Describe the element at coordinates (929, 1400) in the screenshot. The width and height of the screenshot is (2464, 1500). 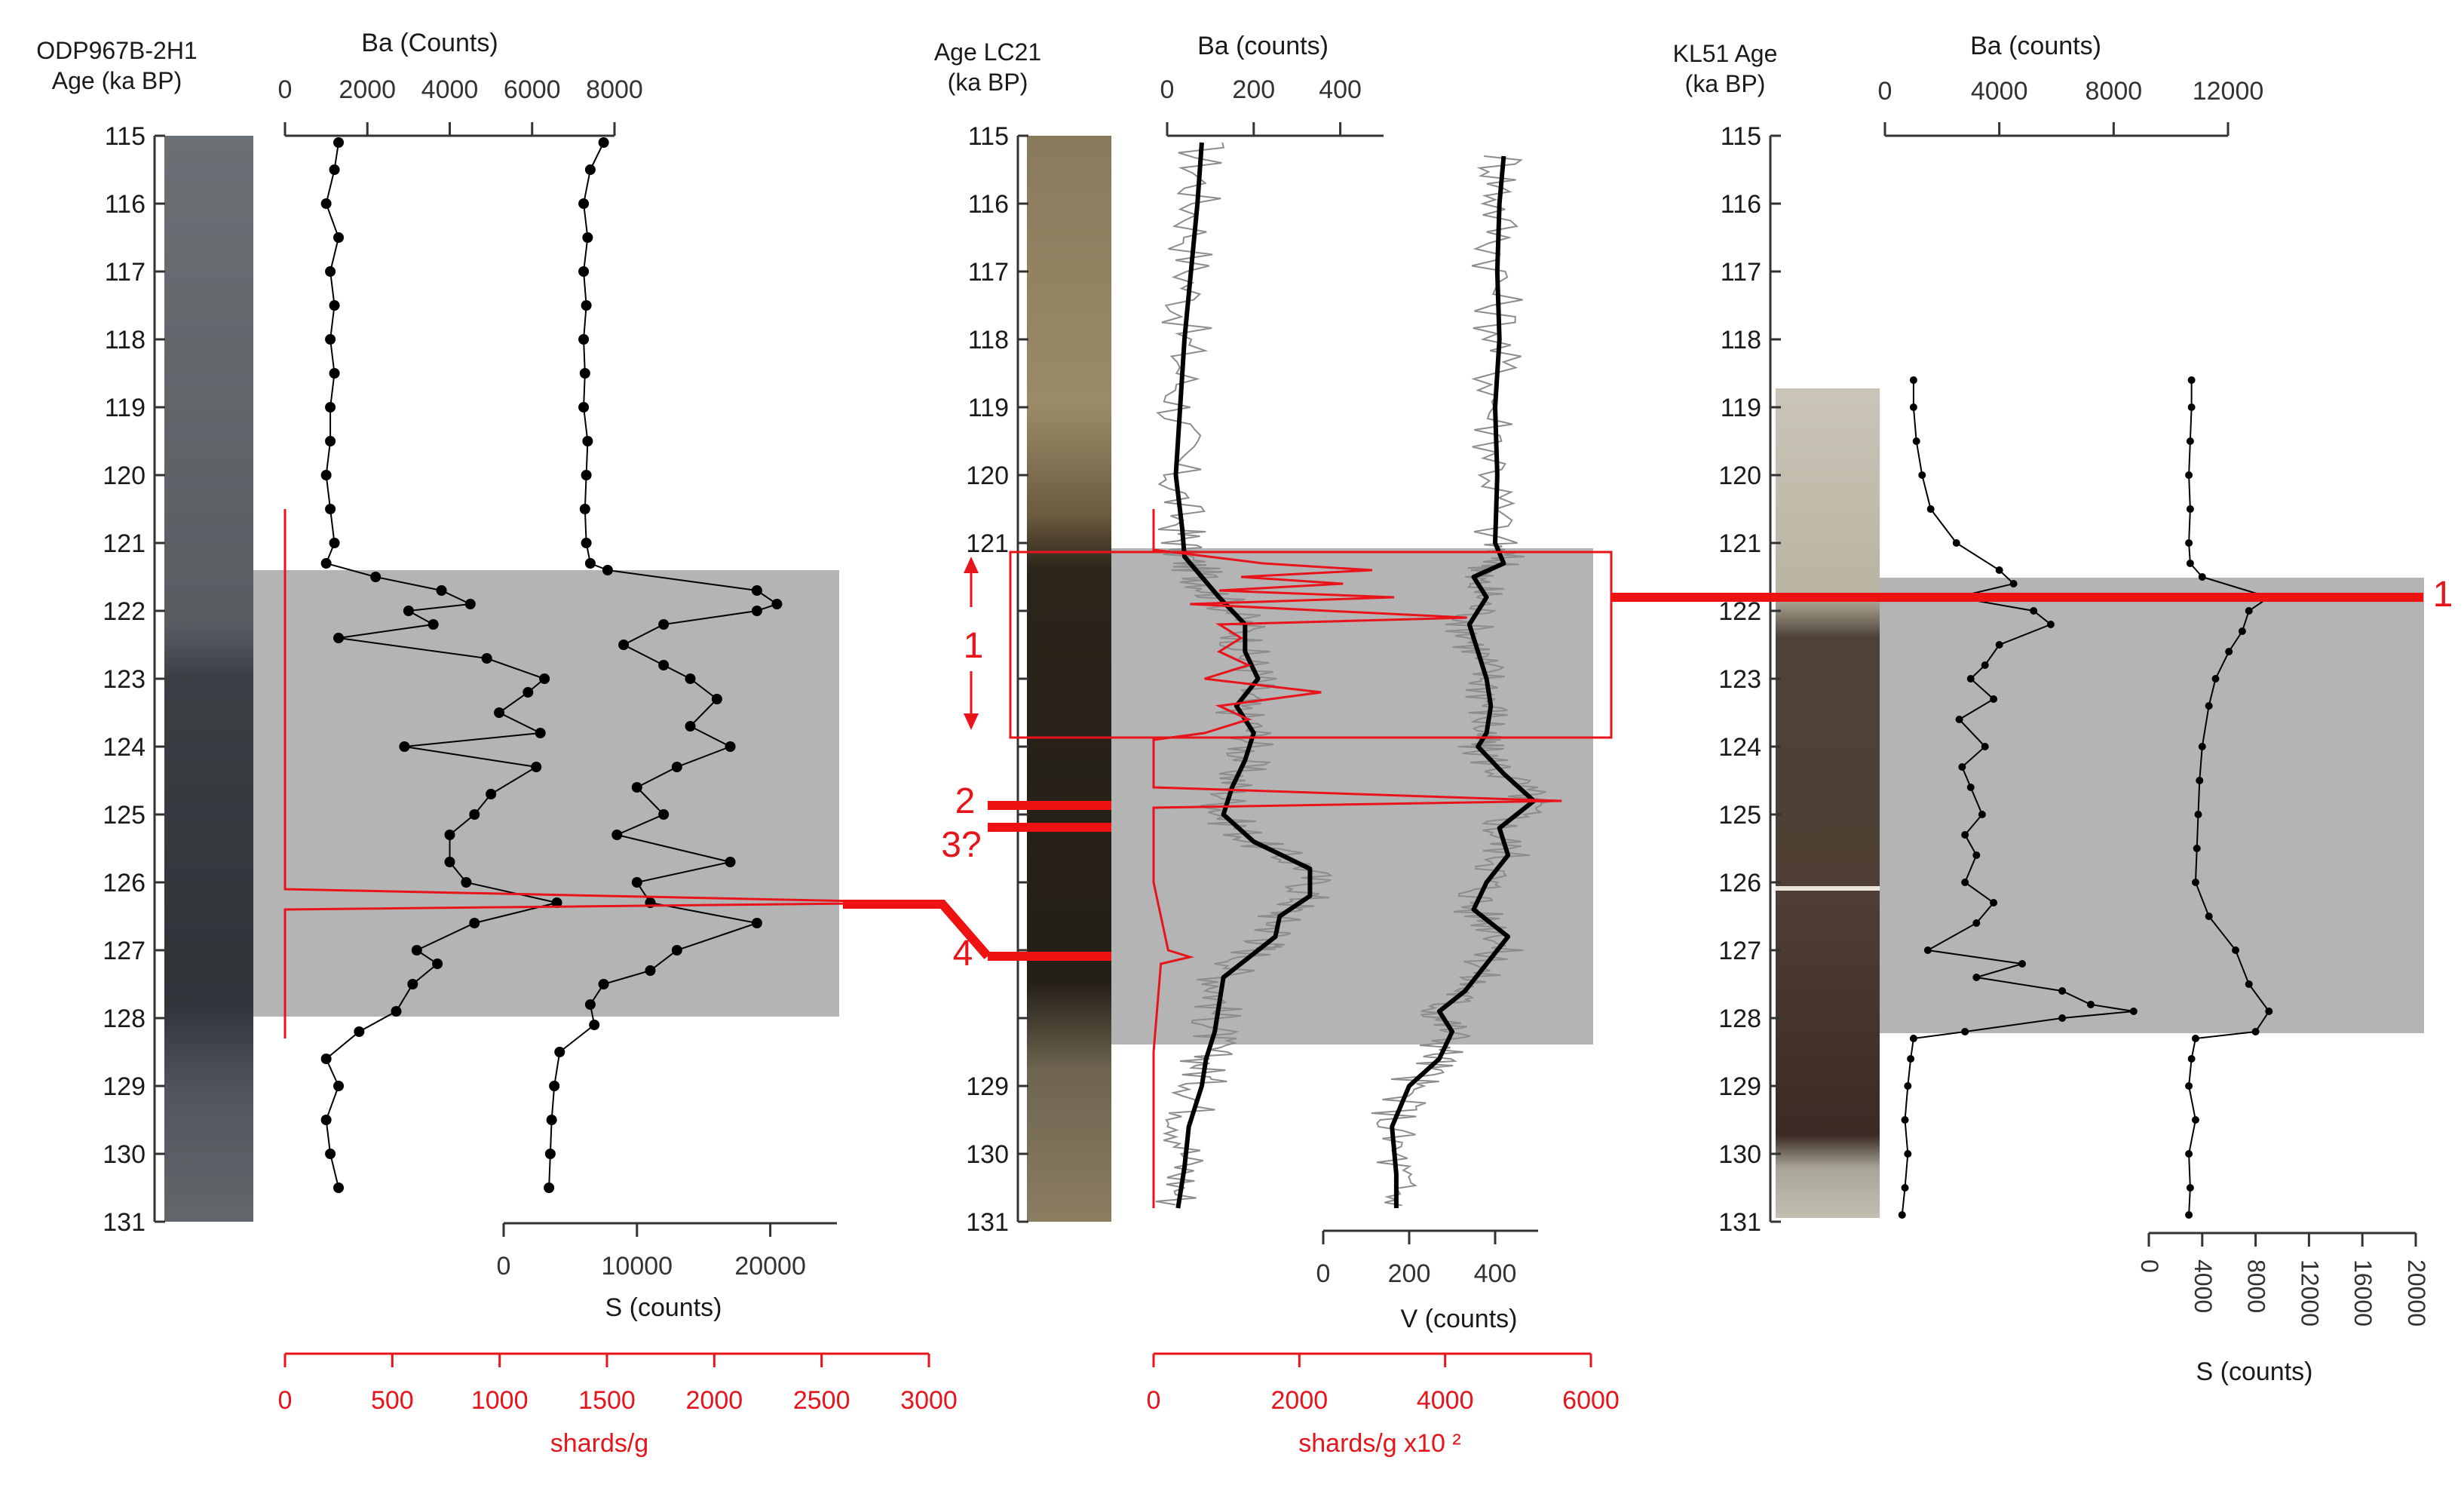
I see `odp-shards-axis-tick-label: 3000` at that location.